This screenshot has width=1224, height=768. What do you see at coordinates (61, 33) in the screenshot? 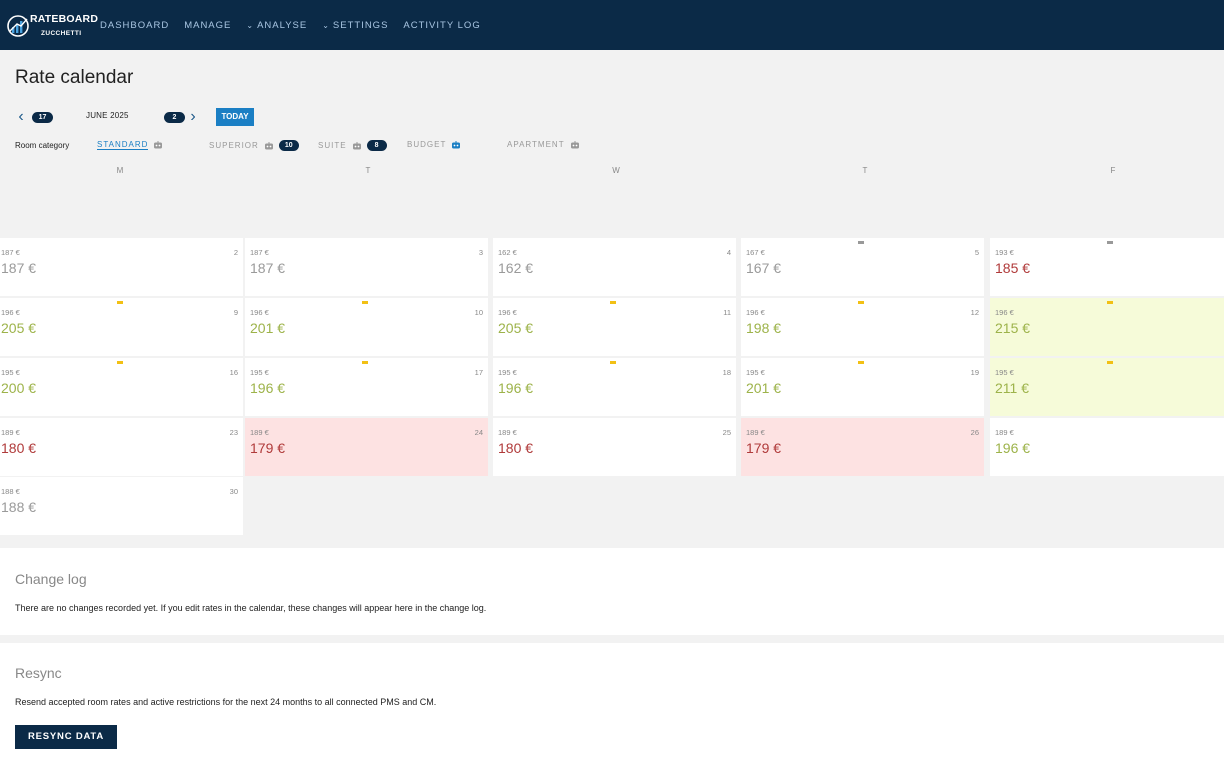
I see `brand-sub: ZUCCHETTI` at bounding box center [61, 33].